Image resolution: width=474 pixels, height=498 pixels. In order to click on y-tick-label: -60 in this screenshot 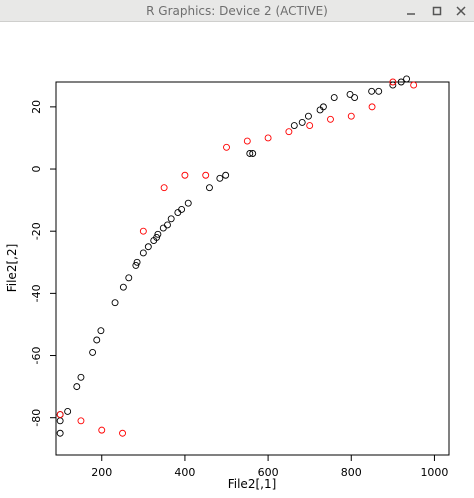, I will do `click(36, 356)`.